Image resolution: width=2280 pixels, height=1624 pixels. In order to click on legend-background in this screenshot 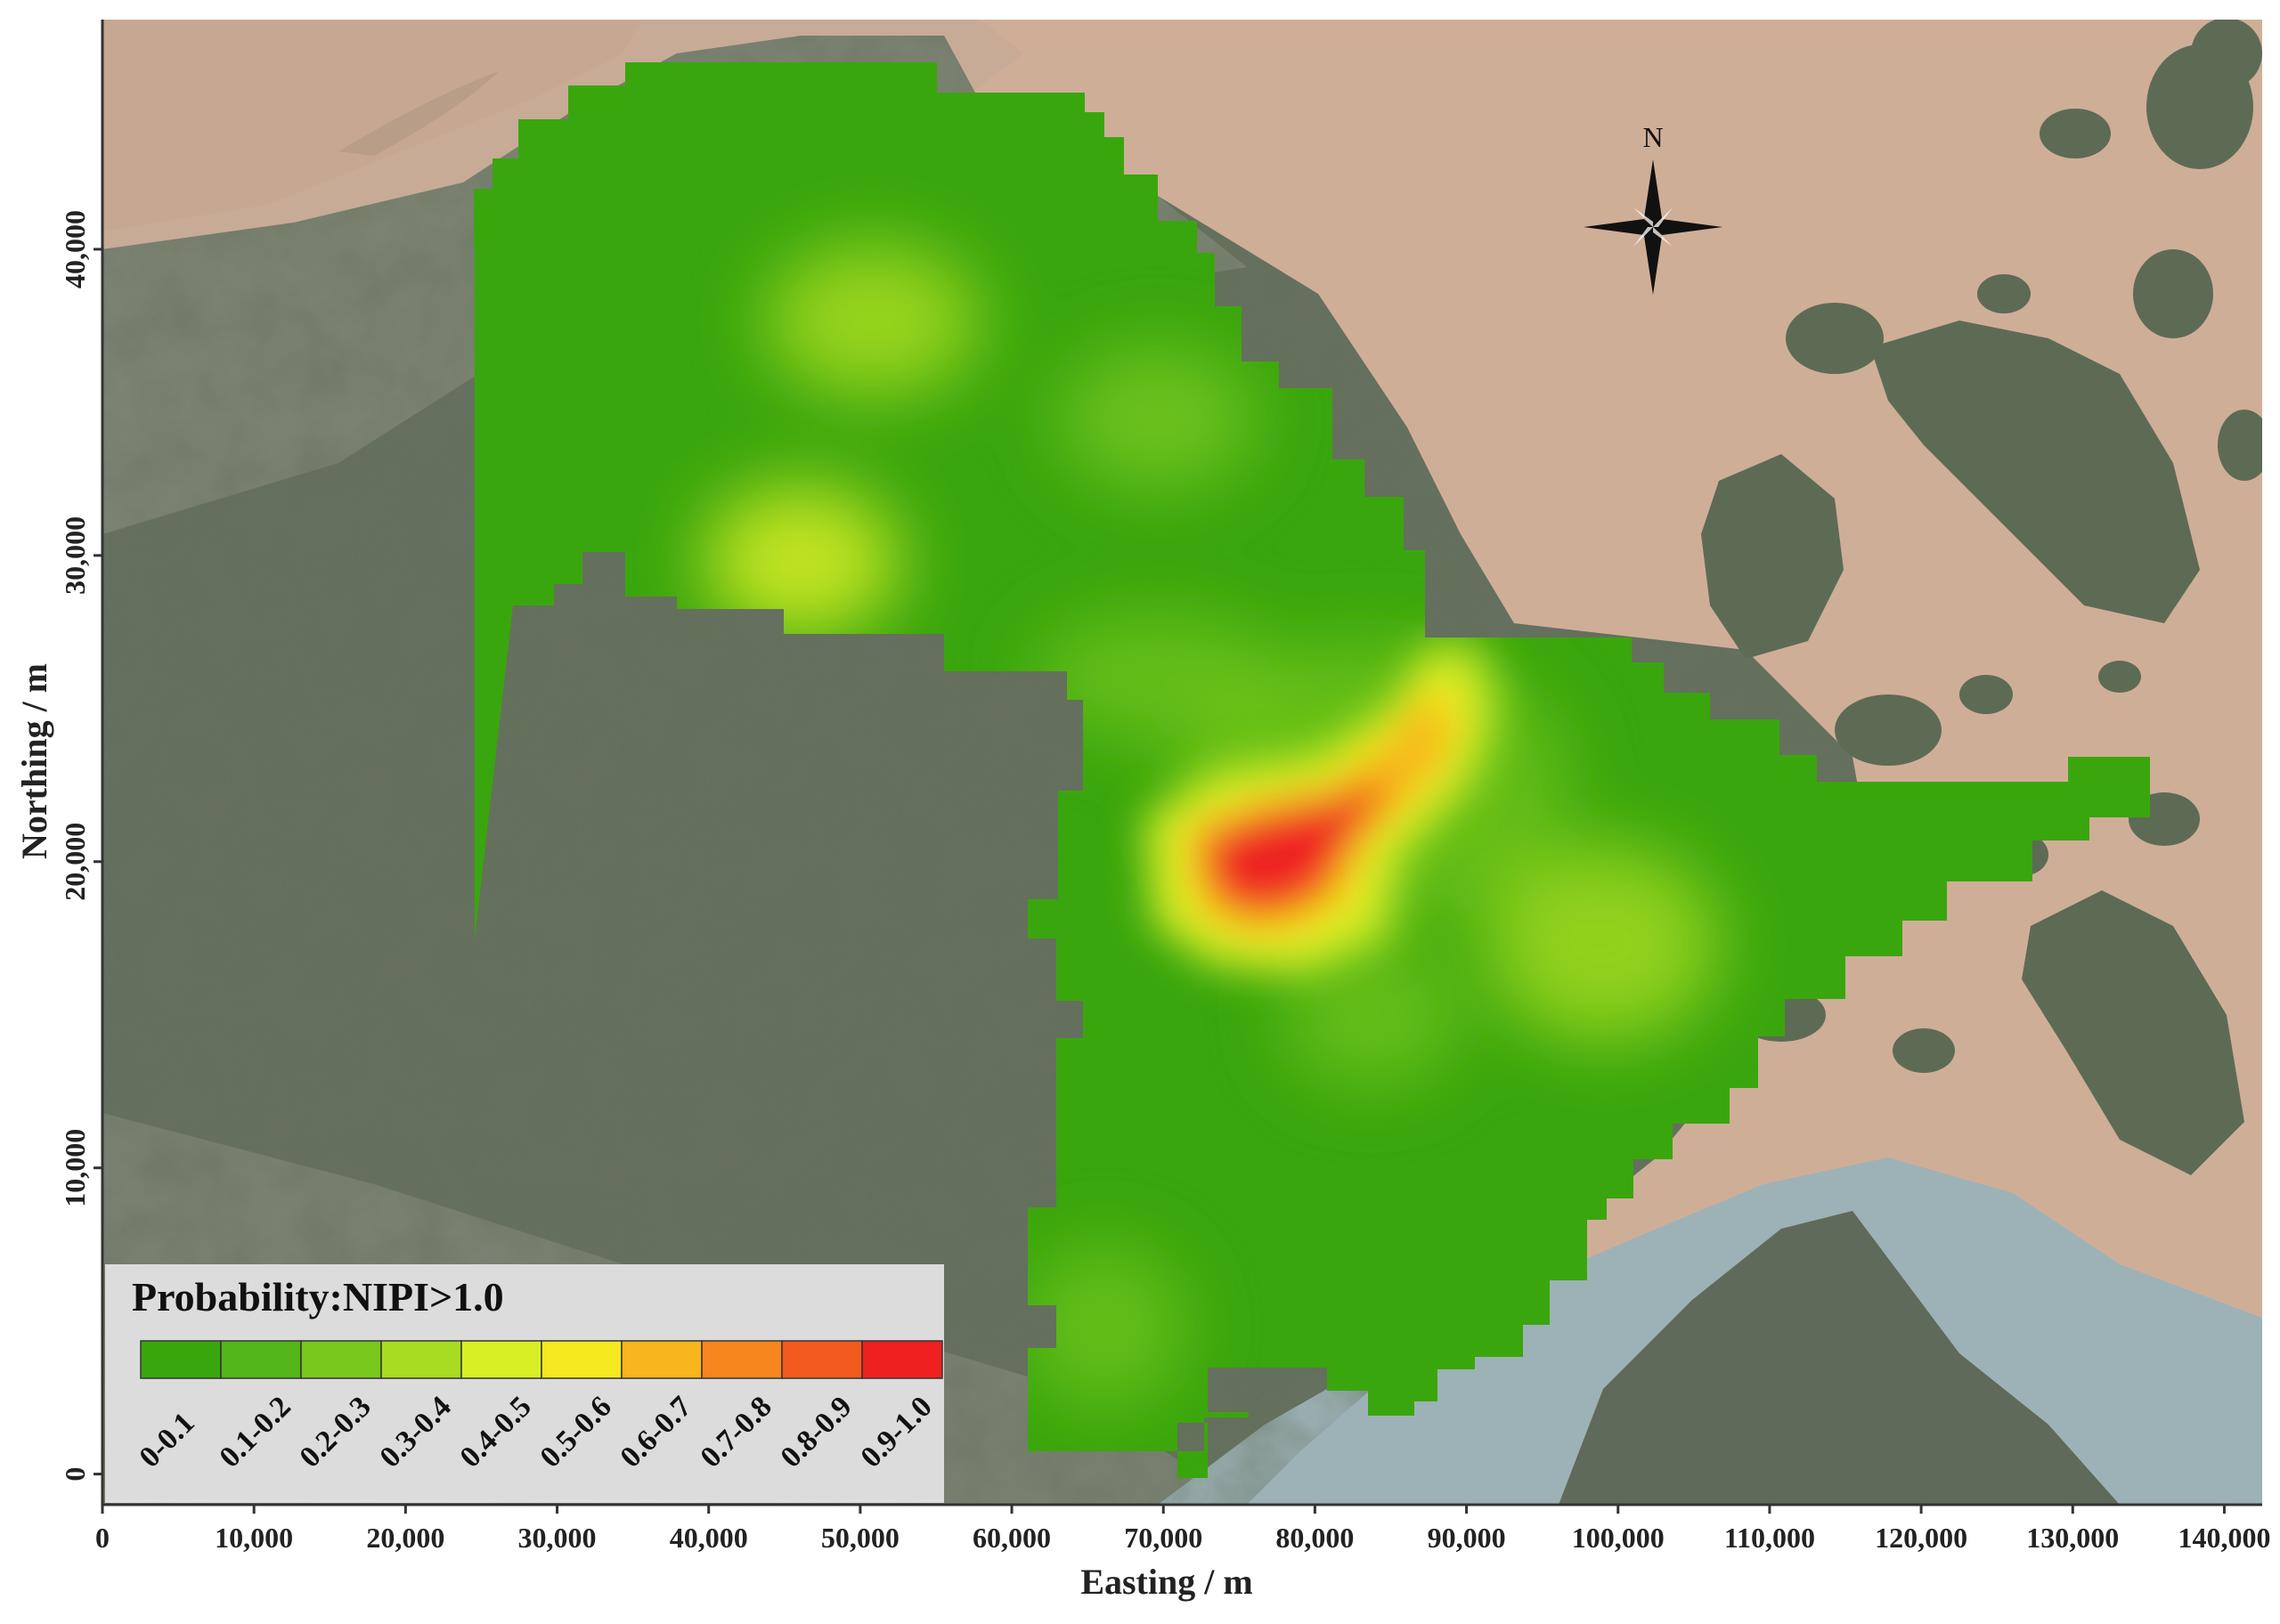, I will do `click(524, 1383)`.